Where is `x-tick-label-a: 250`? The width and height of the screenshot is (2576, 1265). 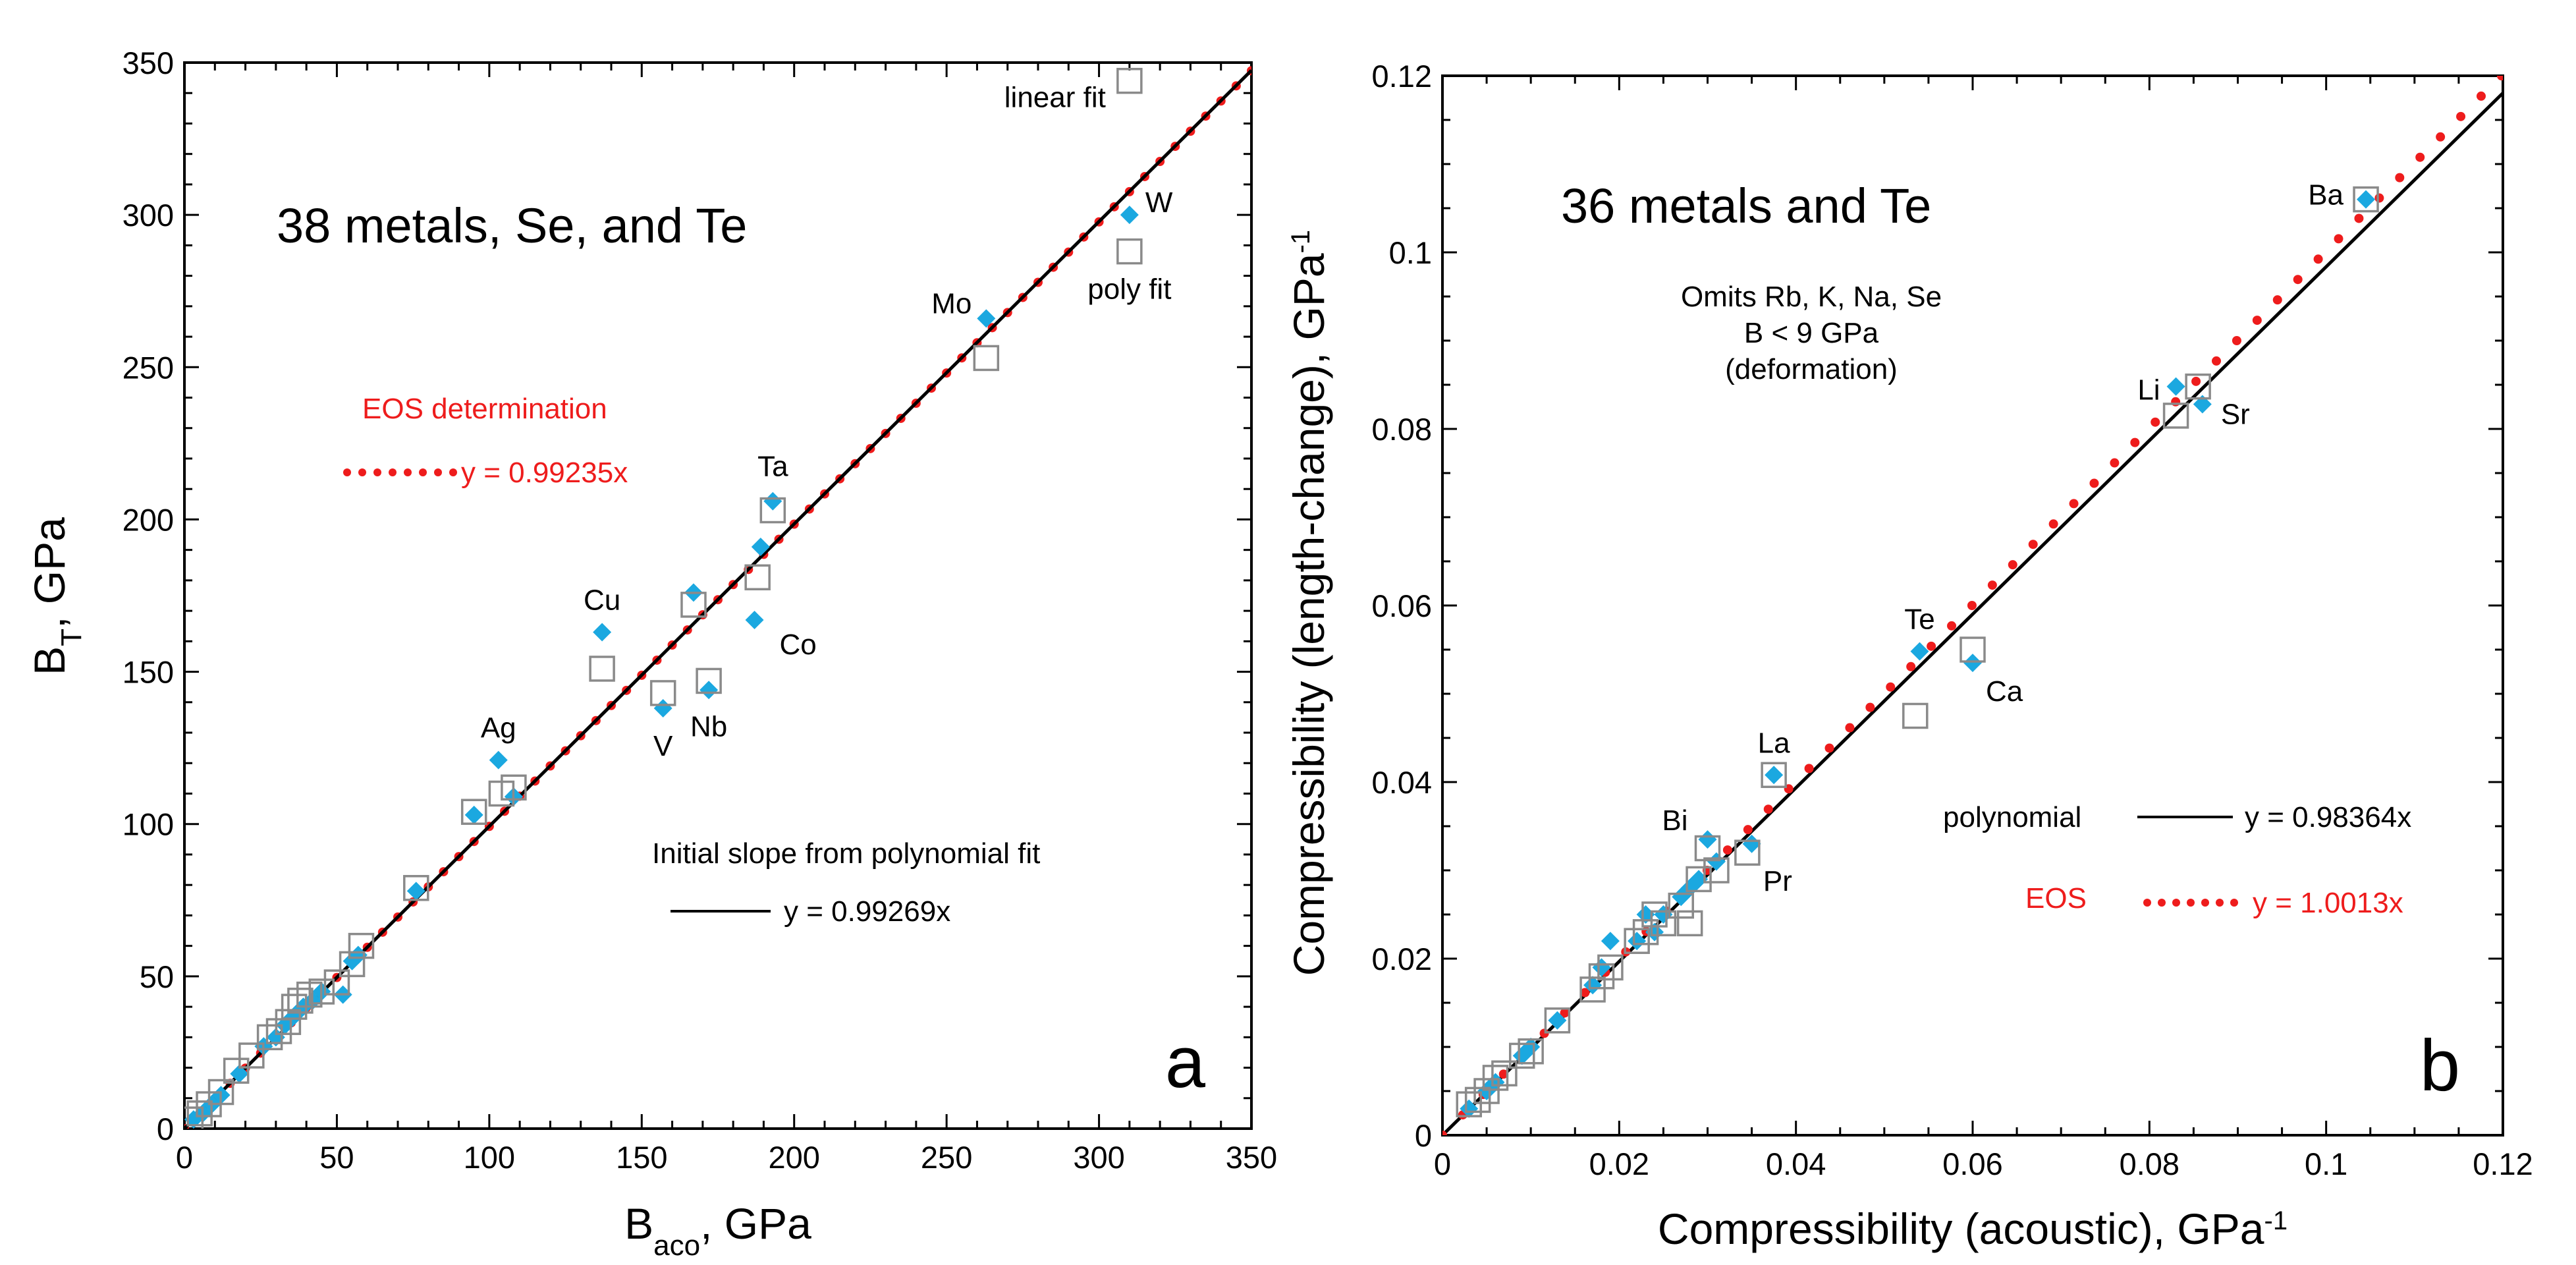
x-tick-label-a: 250 is located at coordinates (946, 1157).